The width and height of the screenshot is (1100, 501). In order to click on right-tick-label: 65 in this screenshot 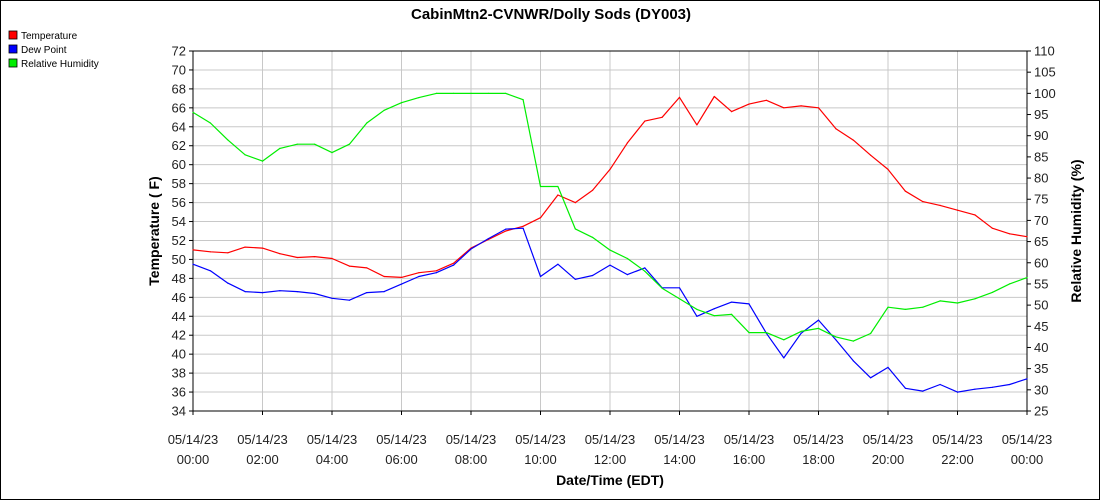, I will do `click(1041, 241)`.